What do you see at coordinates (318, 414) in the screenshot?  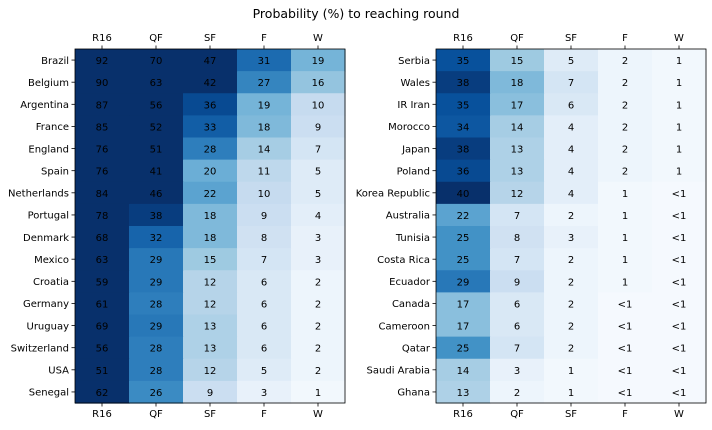 I see `column-label-bottom: W` at bounding box center [318, 414].